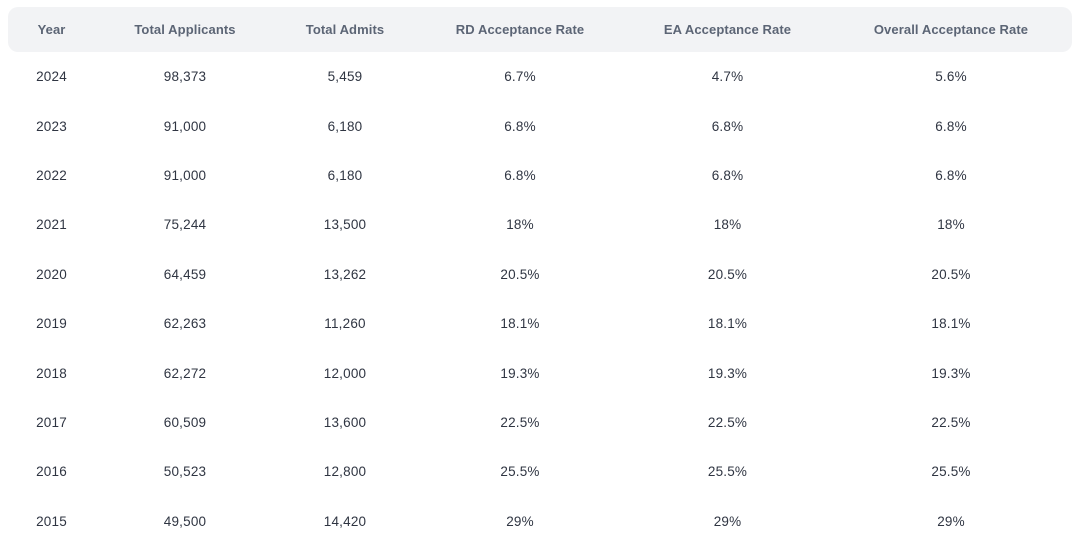 This screenshot has width=1080, height=549. Describe the element at coordinates (51, 472) in the screenshot. I see `cell-year-2016: 2016` at that location.